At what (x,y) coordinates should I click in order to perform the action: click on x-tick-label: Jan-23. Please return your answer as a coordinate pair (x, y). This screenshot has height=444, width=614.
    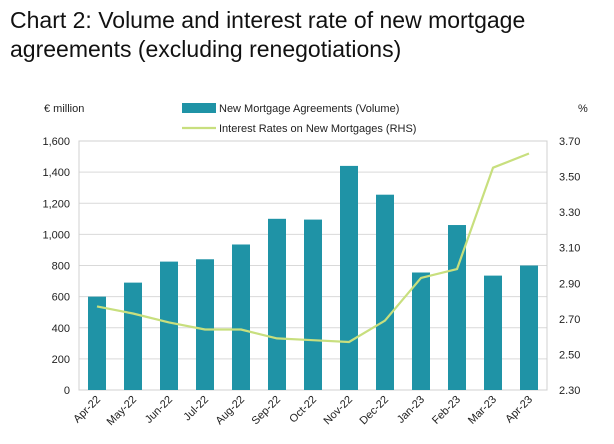
    Looking at the image, I should click on (411, 410).